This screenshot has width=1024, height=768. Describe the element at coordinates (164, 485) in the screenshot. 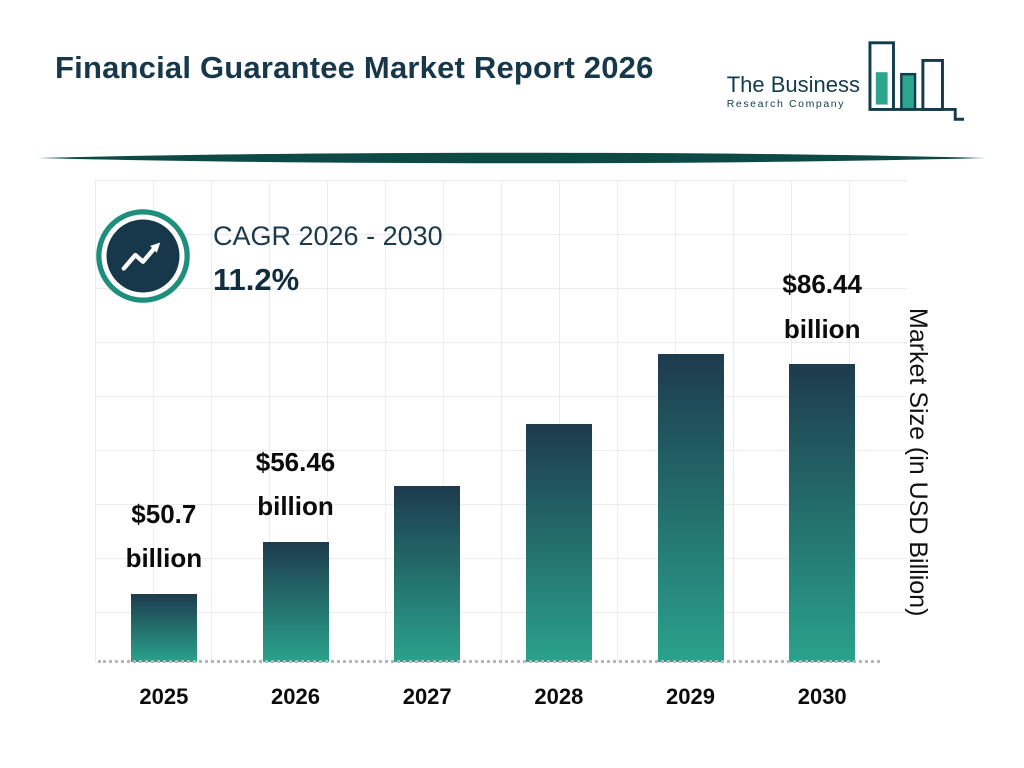

I see `bar-column: $50.7 billion 2025` at that location.